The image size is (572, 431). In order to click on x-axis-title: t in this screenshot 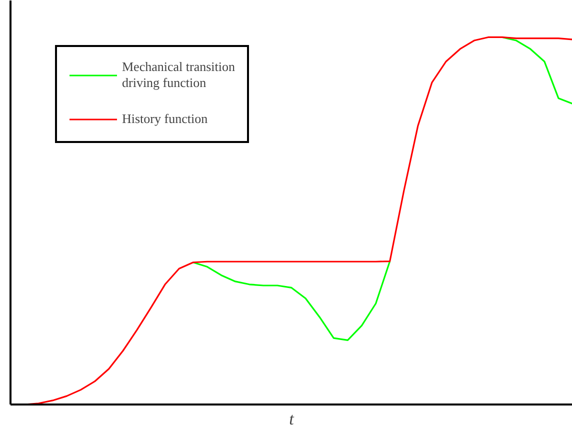, I will do `click(292, 419)`.